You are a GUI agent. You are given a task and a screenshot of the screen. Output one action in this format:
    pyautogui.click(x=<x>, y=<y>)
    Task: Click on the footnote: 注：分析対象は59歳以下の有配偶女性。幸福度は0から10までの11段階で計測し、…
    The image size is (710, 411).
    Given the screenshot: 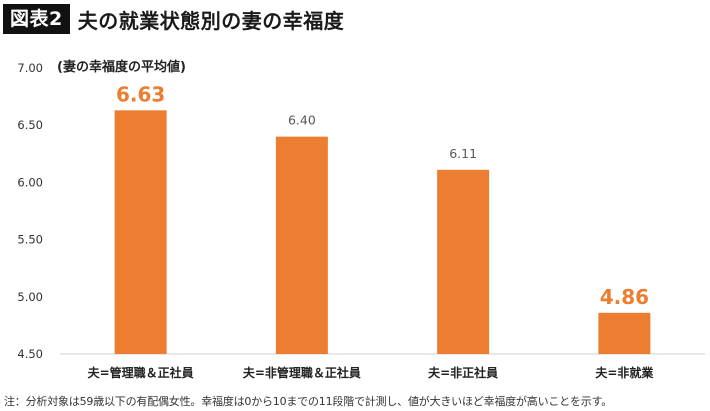 What is the action you would take?
    pyautogui.click(x=308, y=401)
    